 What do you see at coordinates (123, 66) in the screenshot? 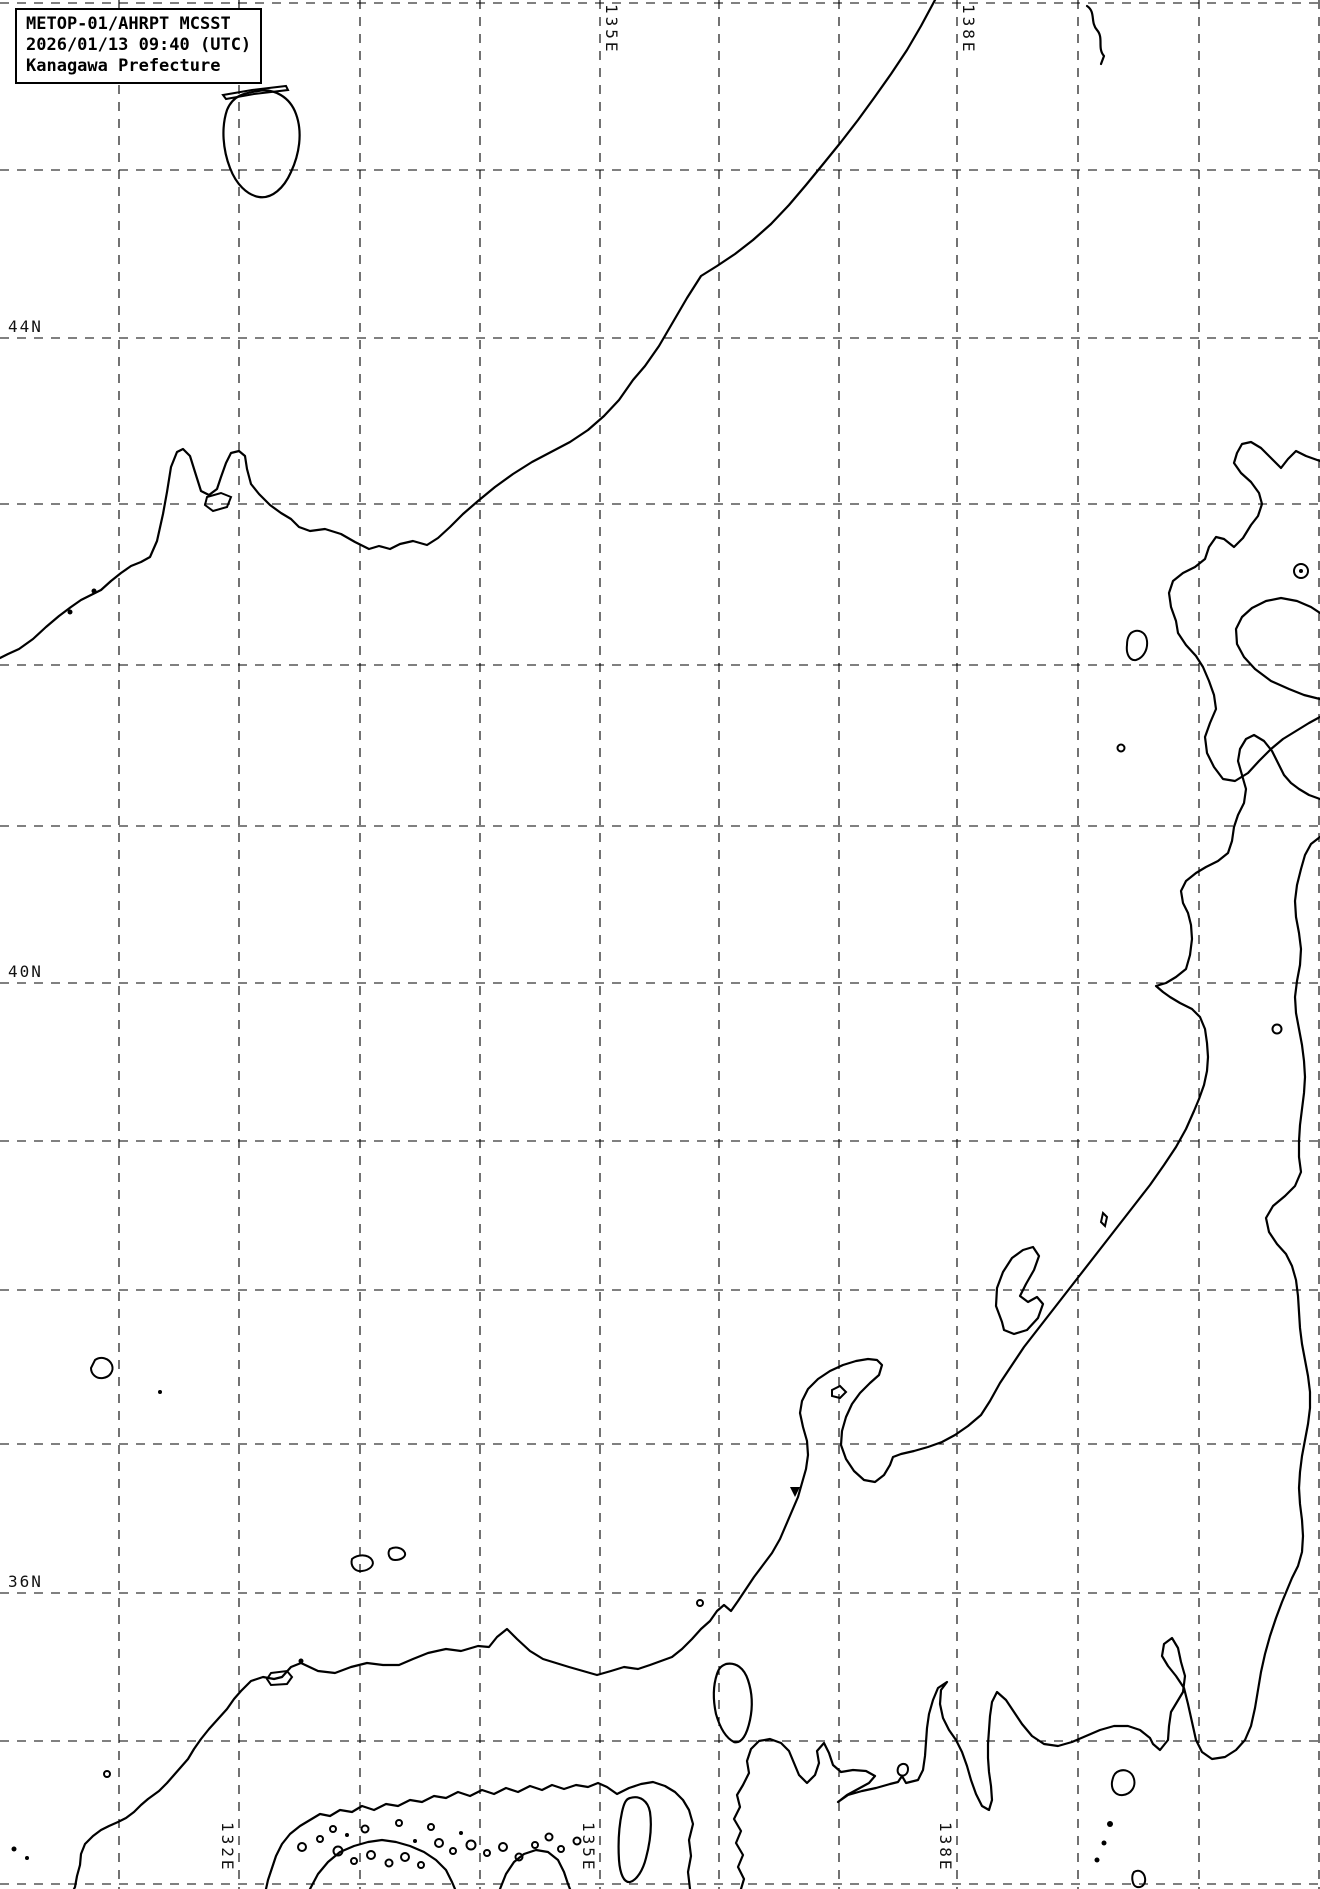
I see `title-region: Kanagawa Prefecture` at bounding box center [123, 66].